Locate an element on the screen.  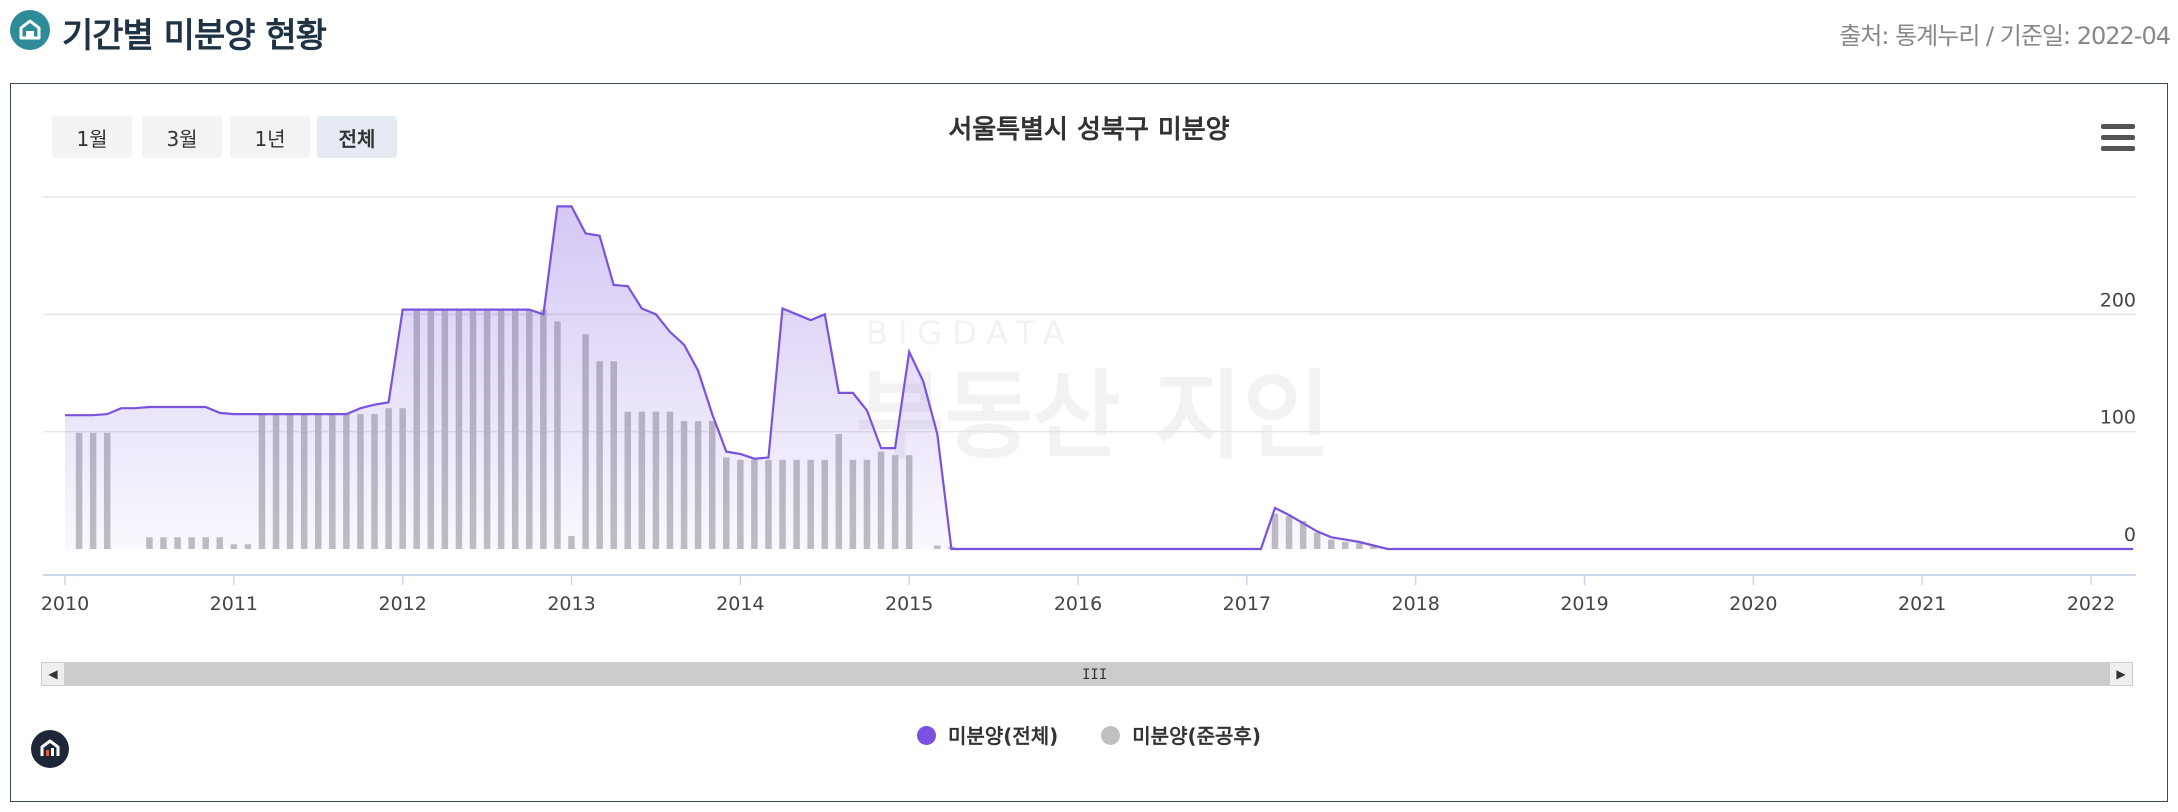
range-button-1m: 1월 is located at coordinates (92, 137).